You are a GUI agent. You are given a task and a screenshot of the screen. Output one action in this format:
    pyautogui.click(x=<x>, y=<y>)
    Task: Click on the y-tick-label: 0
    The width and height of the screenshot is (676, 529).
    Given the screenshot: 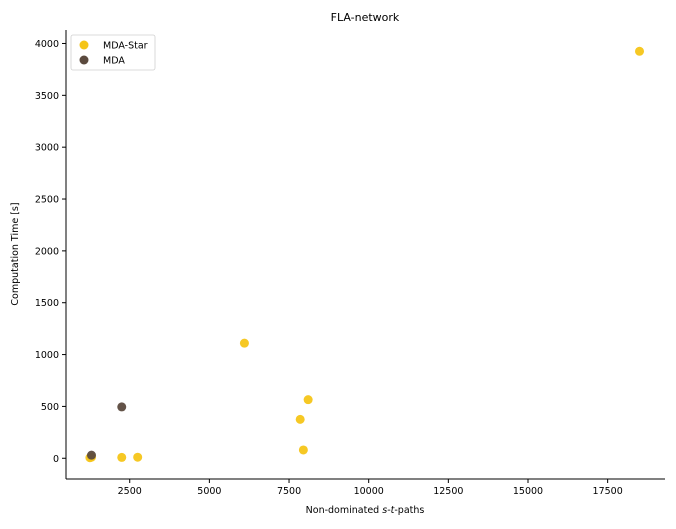 What is the action you would take?
    pyautogui.click(x=56, y=459)
    